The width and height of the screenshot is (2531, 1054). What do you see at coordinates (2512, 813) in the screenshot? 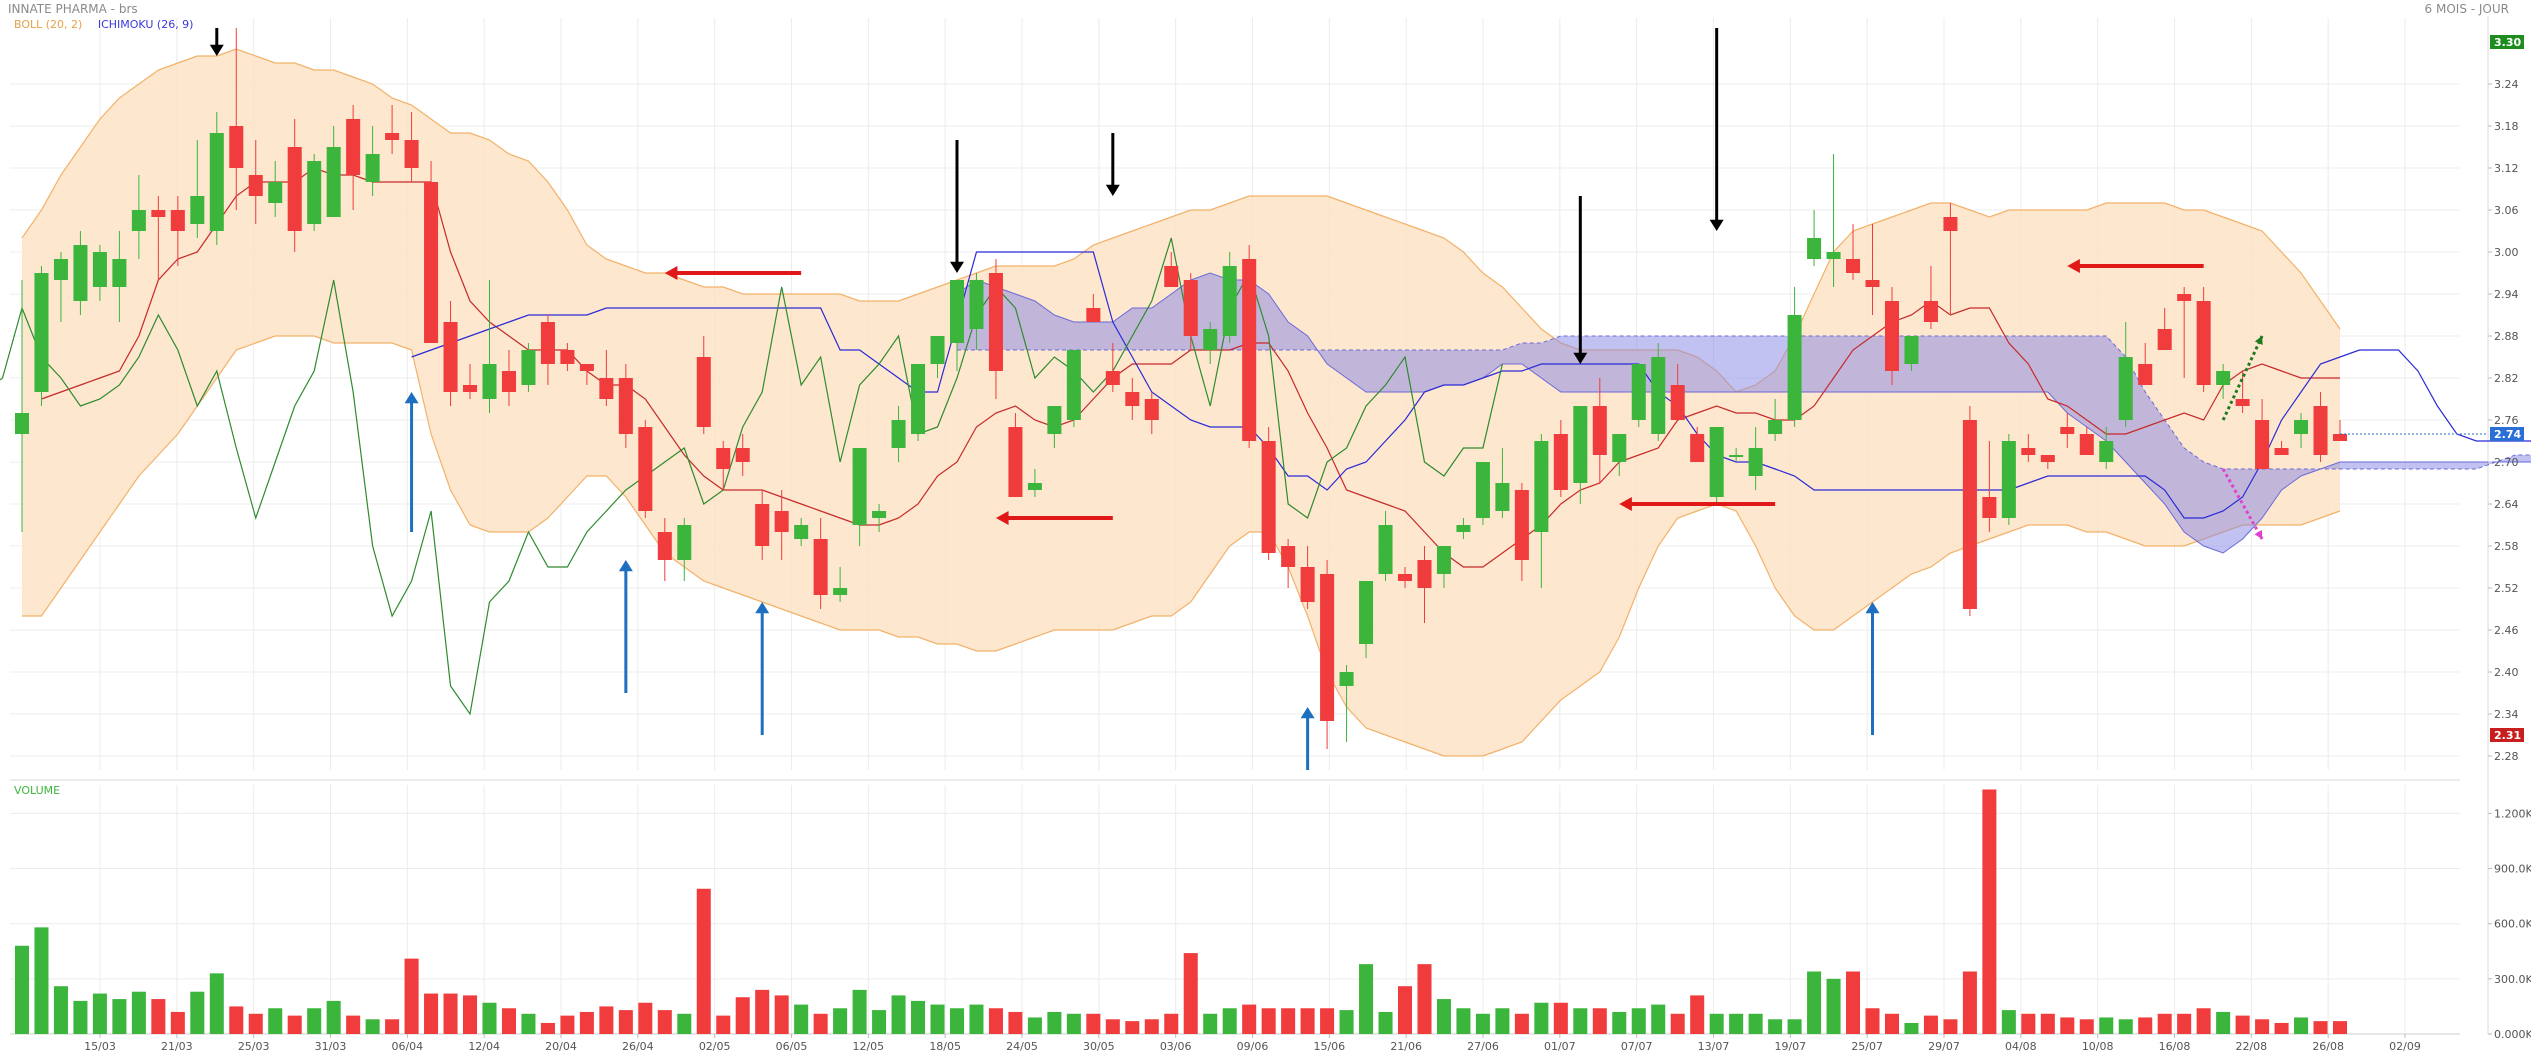
I see `volume-tick-label: 1.200K` at bounding box center [2512, 813].